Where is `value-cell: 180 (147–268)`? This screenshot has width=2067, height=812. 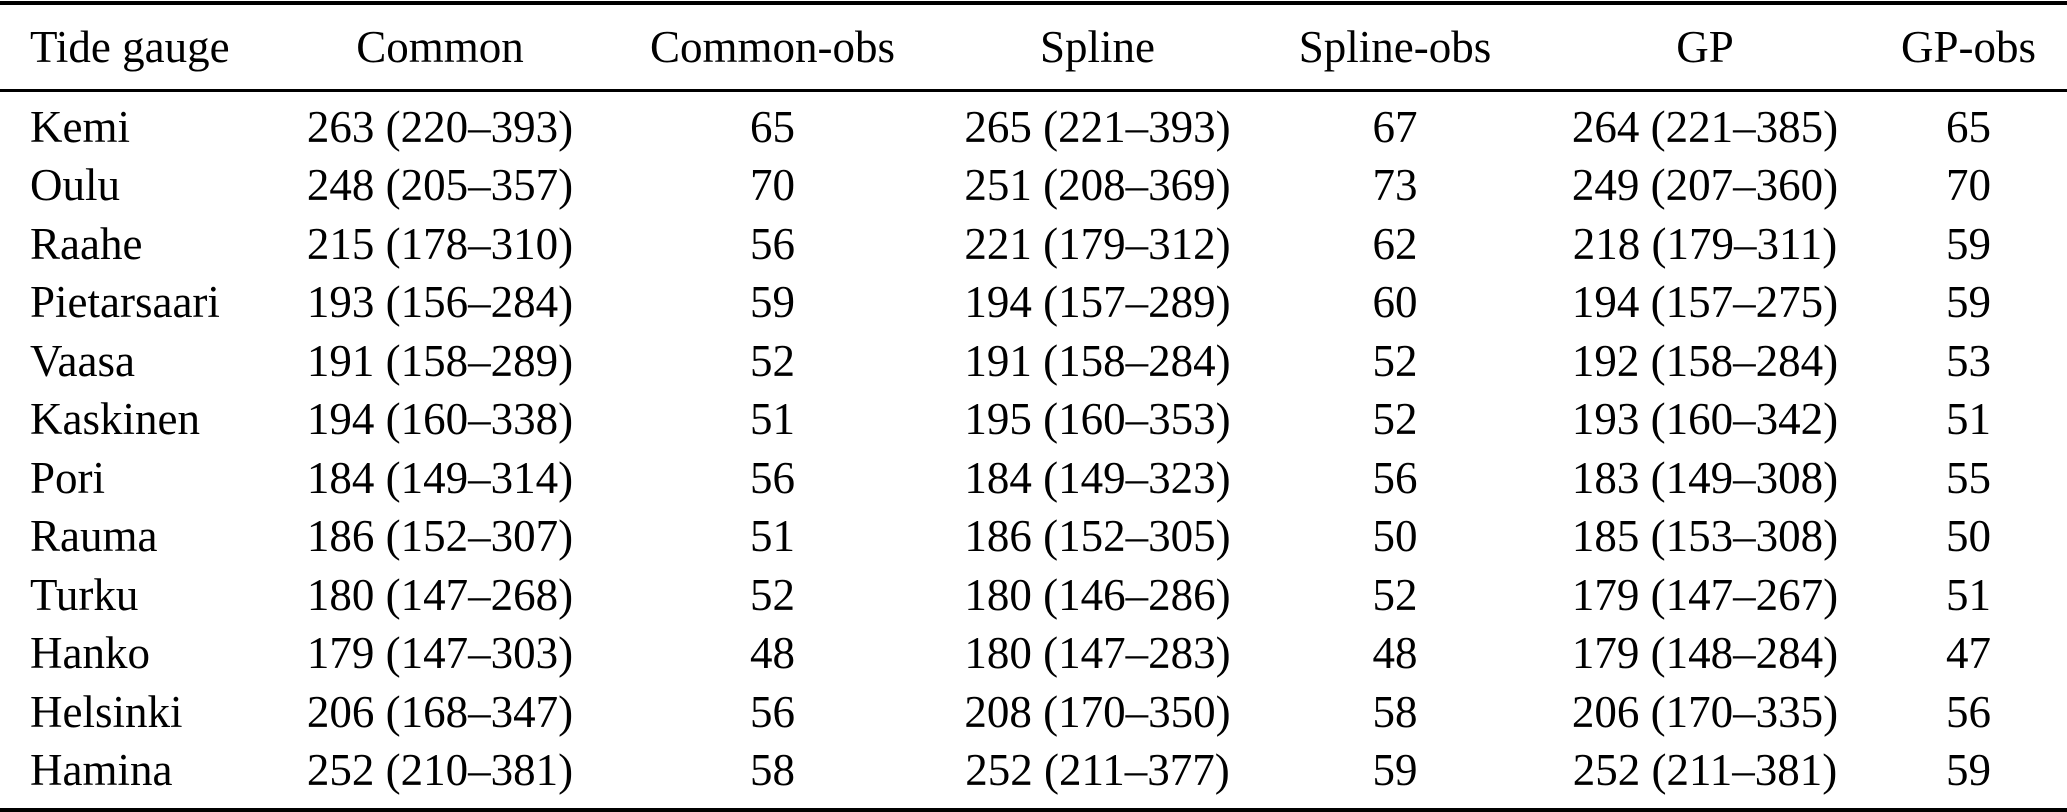
value-cell: 180 (147–268) is located at coordinates (440, 594).